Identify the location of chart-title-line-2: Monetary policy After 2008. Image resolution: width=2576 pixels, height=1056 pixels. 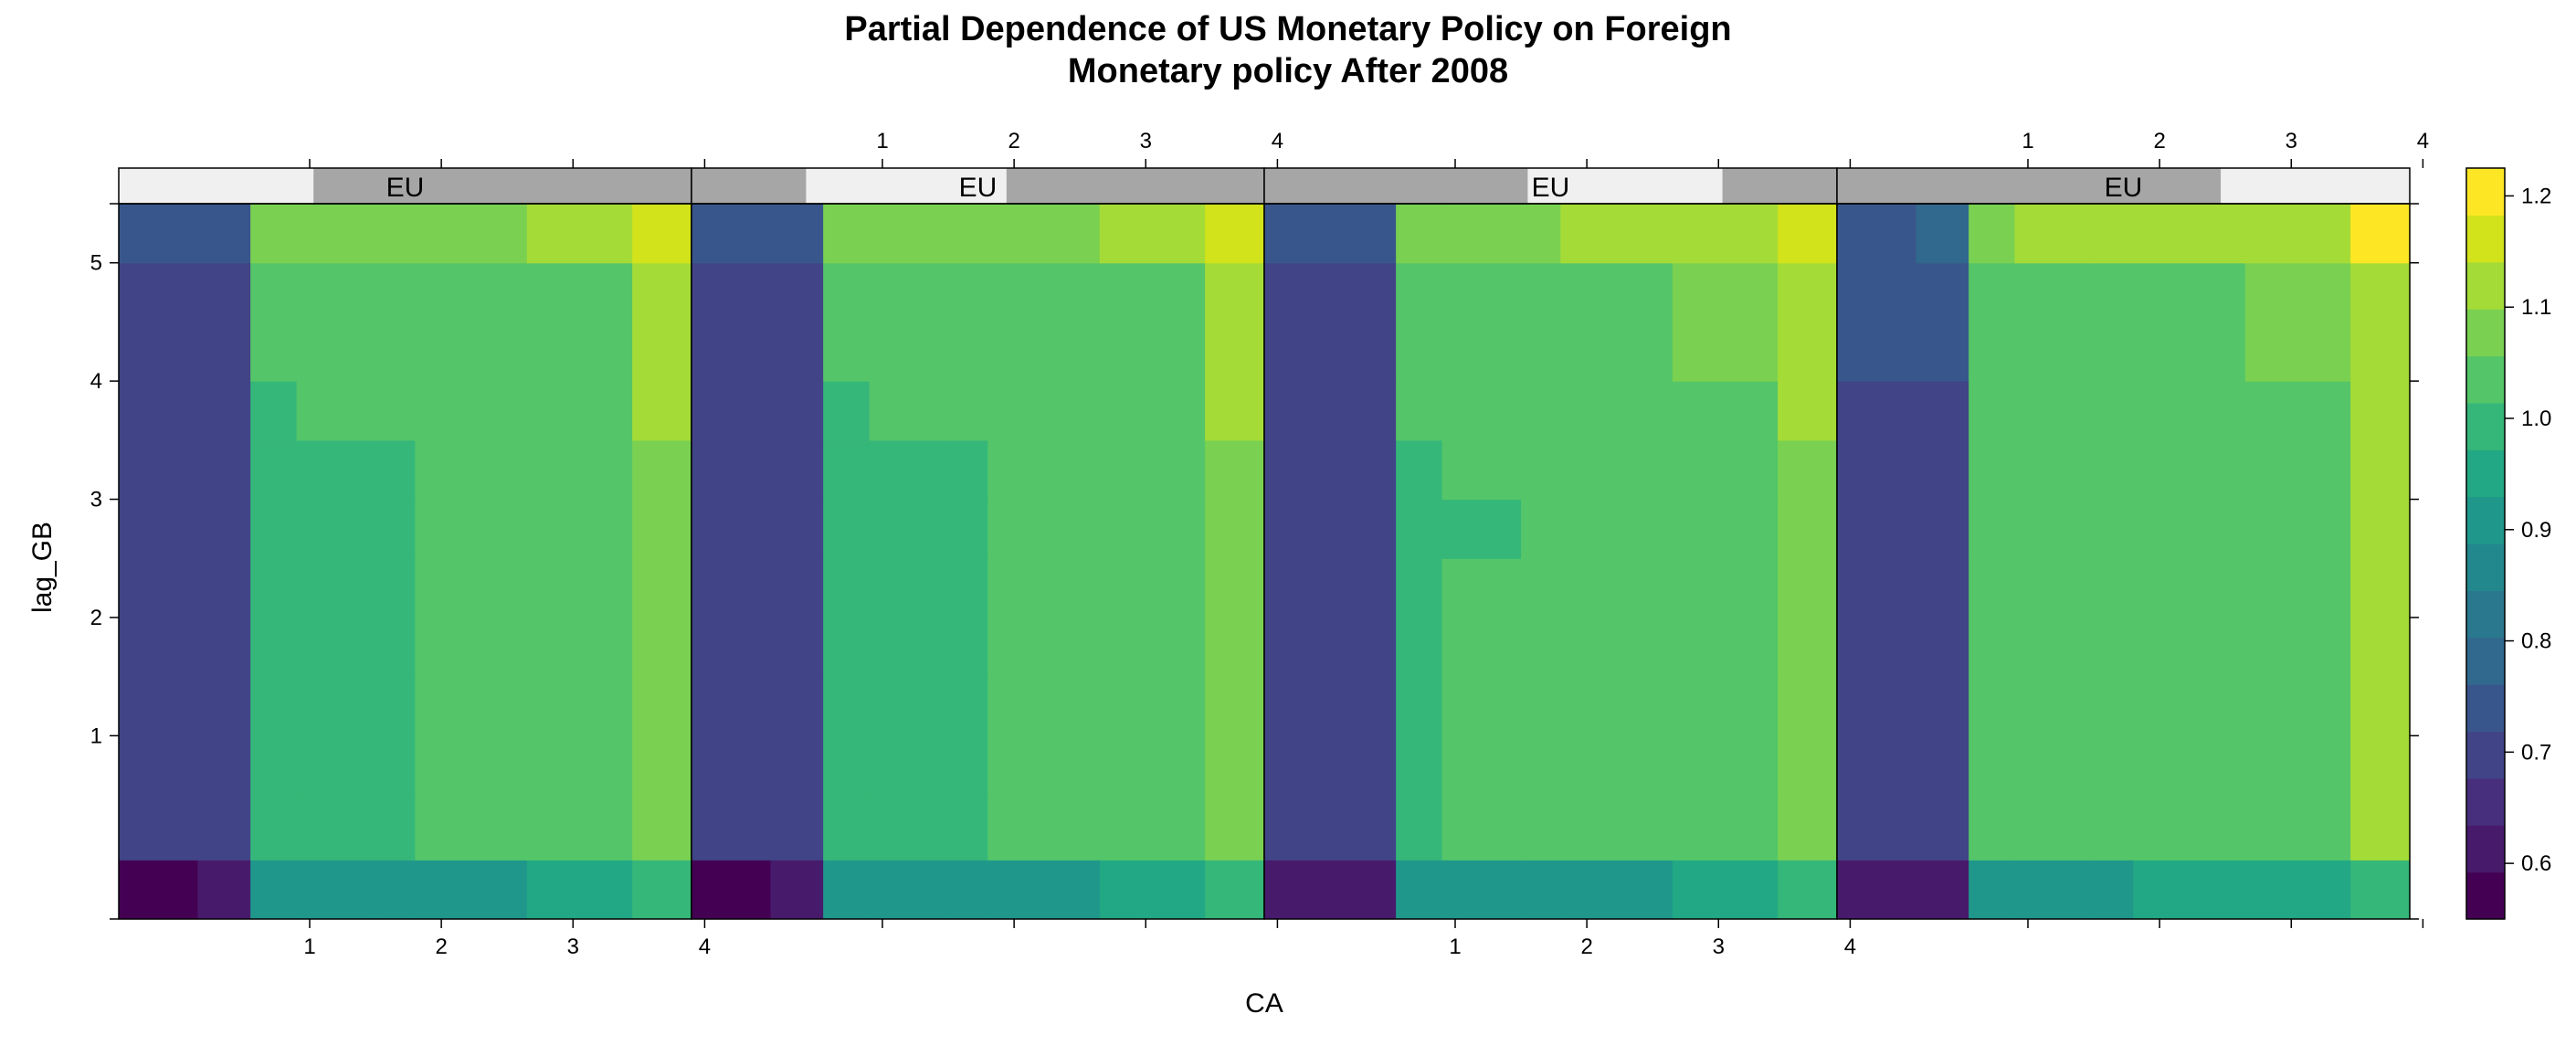
(1288, 71).